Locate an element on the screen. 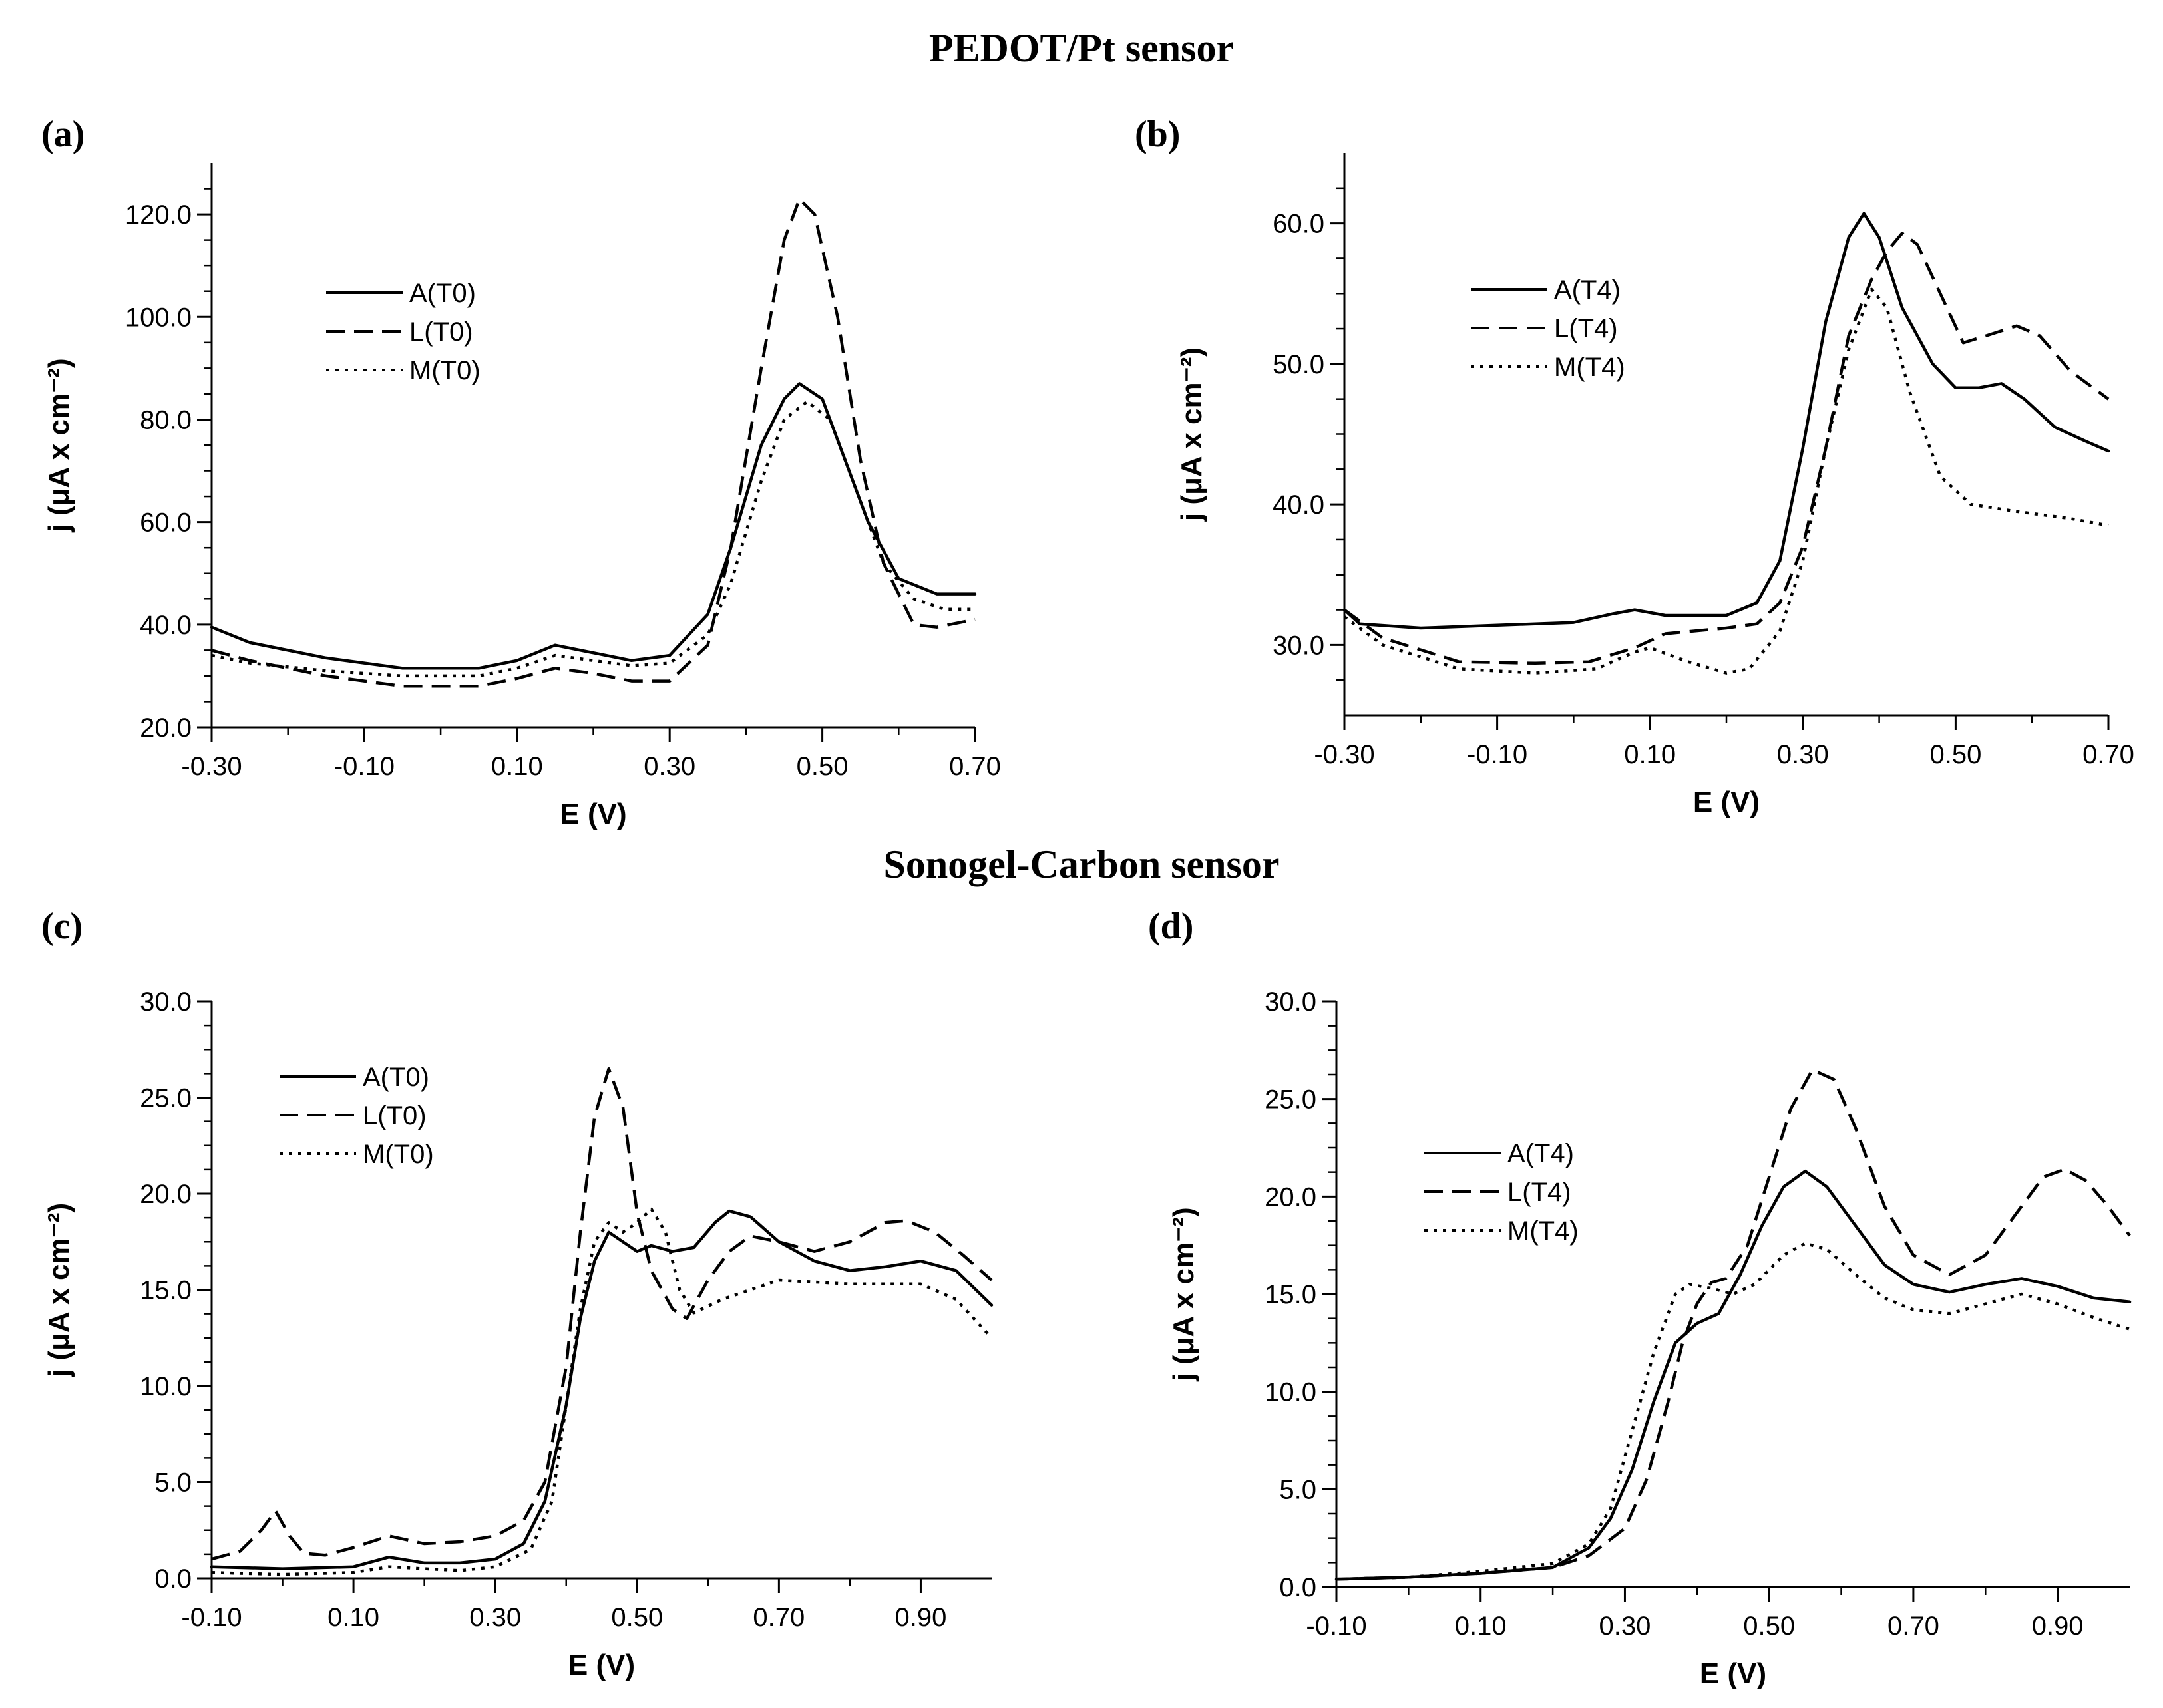 The height and width of the screenshot is (1708, 2163). y-tick-label: 120.0 is located at coordinates (158, 215).